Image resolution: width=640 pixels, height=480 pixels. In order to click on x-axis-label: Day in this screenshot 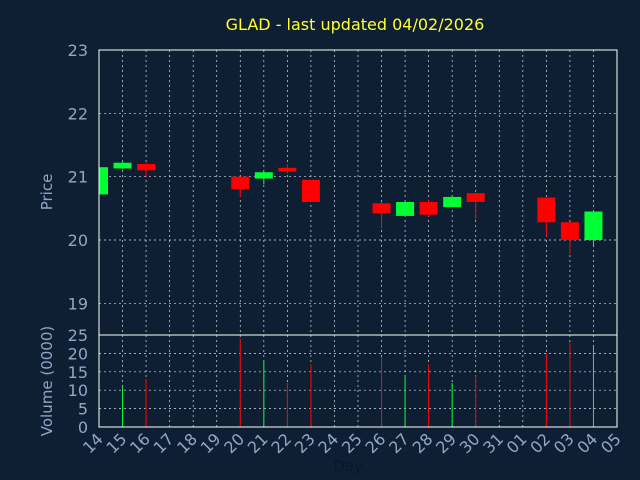, I will do `click(348, 466)`.